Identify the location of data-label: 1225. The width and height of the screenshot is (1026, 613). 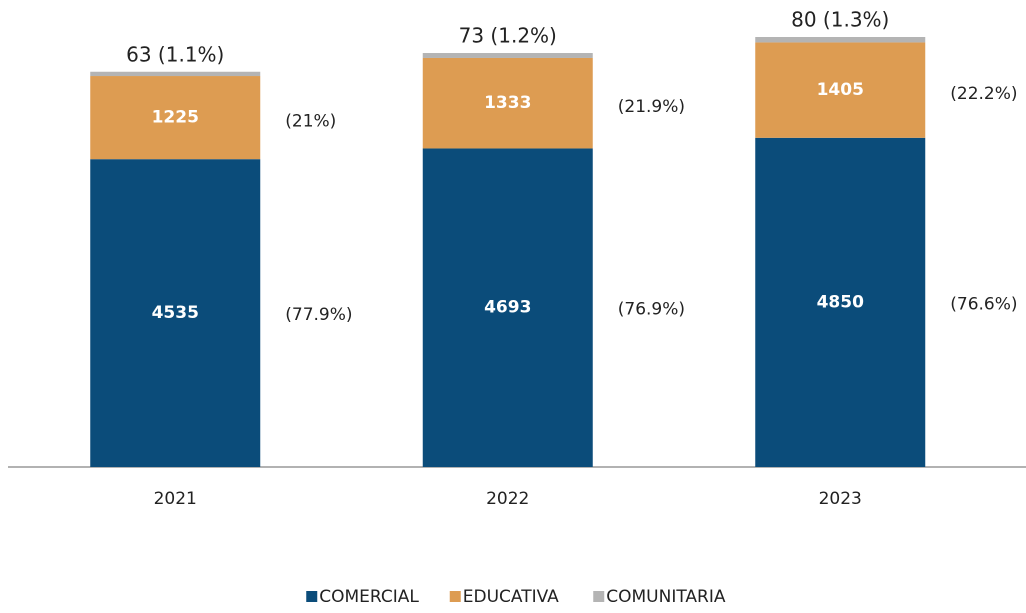
(175, 118).